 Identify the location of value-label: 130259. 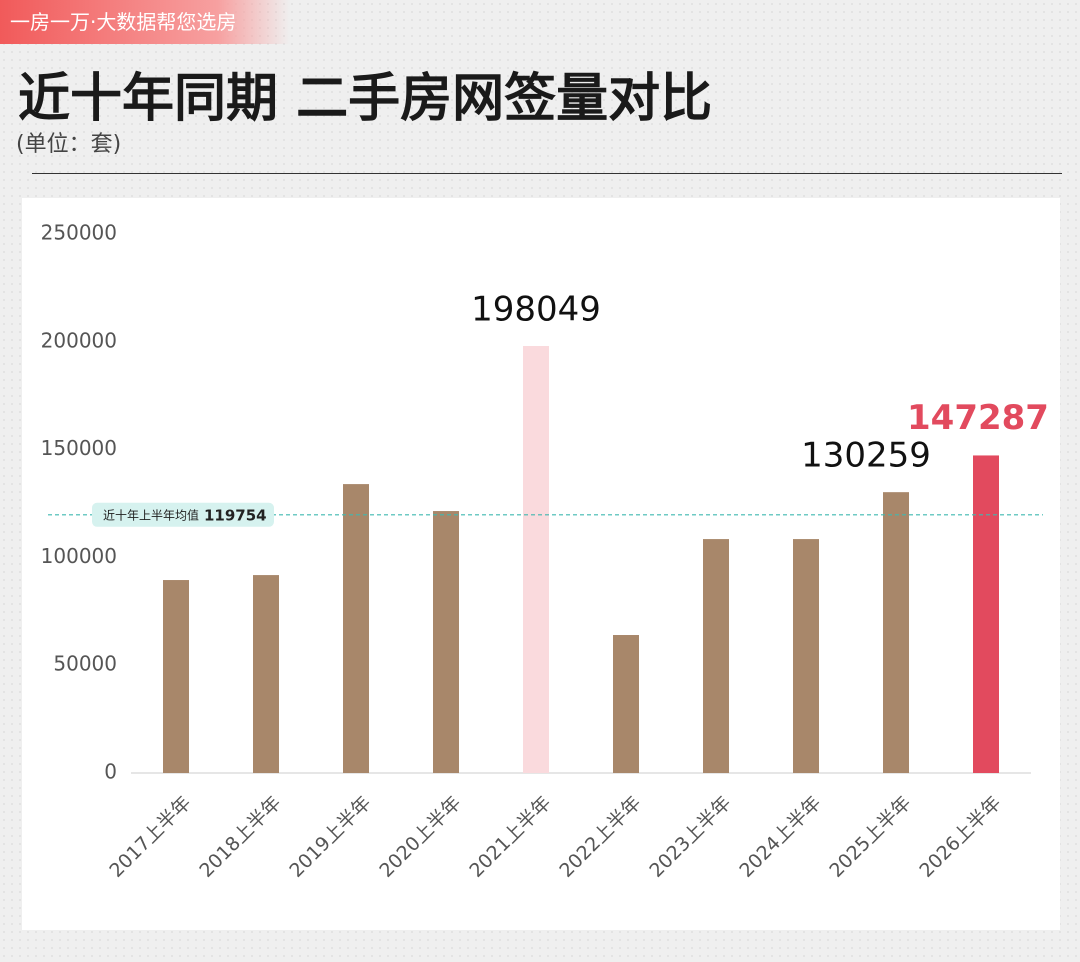
(866, 456).